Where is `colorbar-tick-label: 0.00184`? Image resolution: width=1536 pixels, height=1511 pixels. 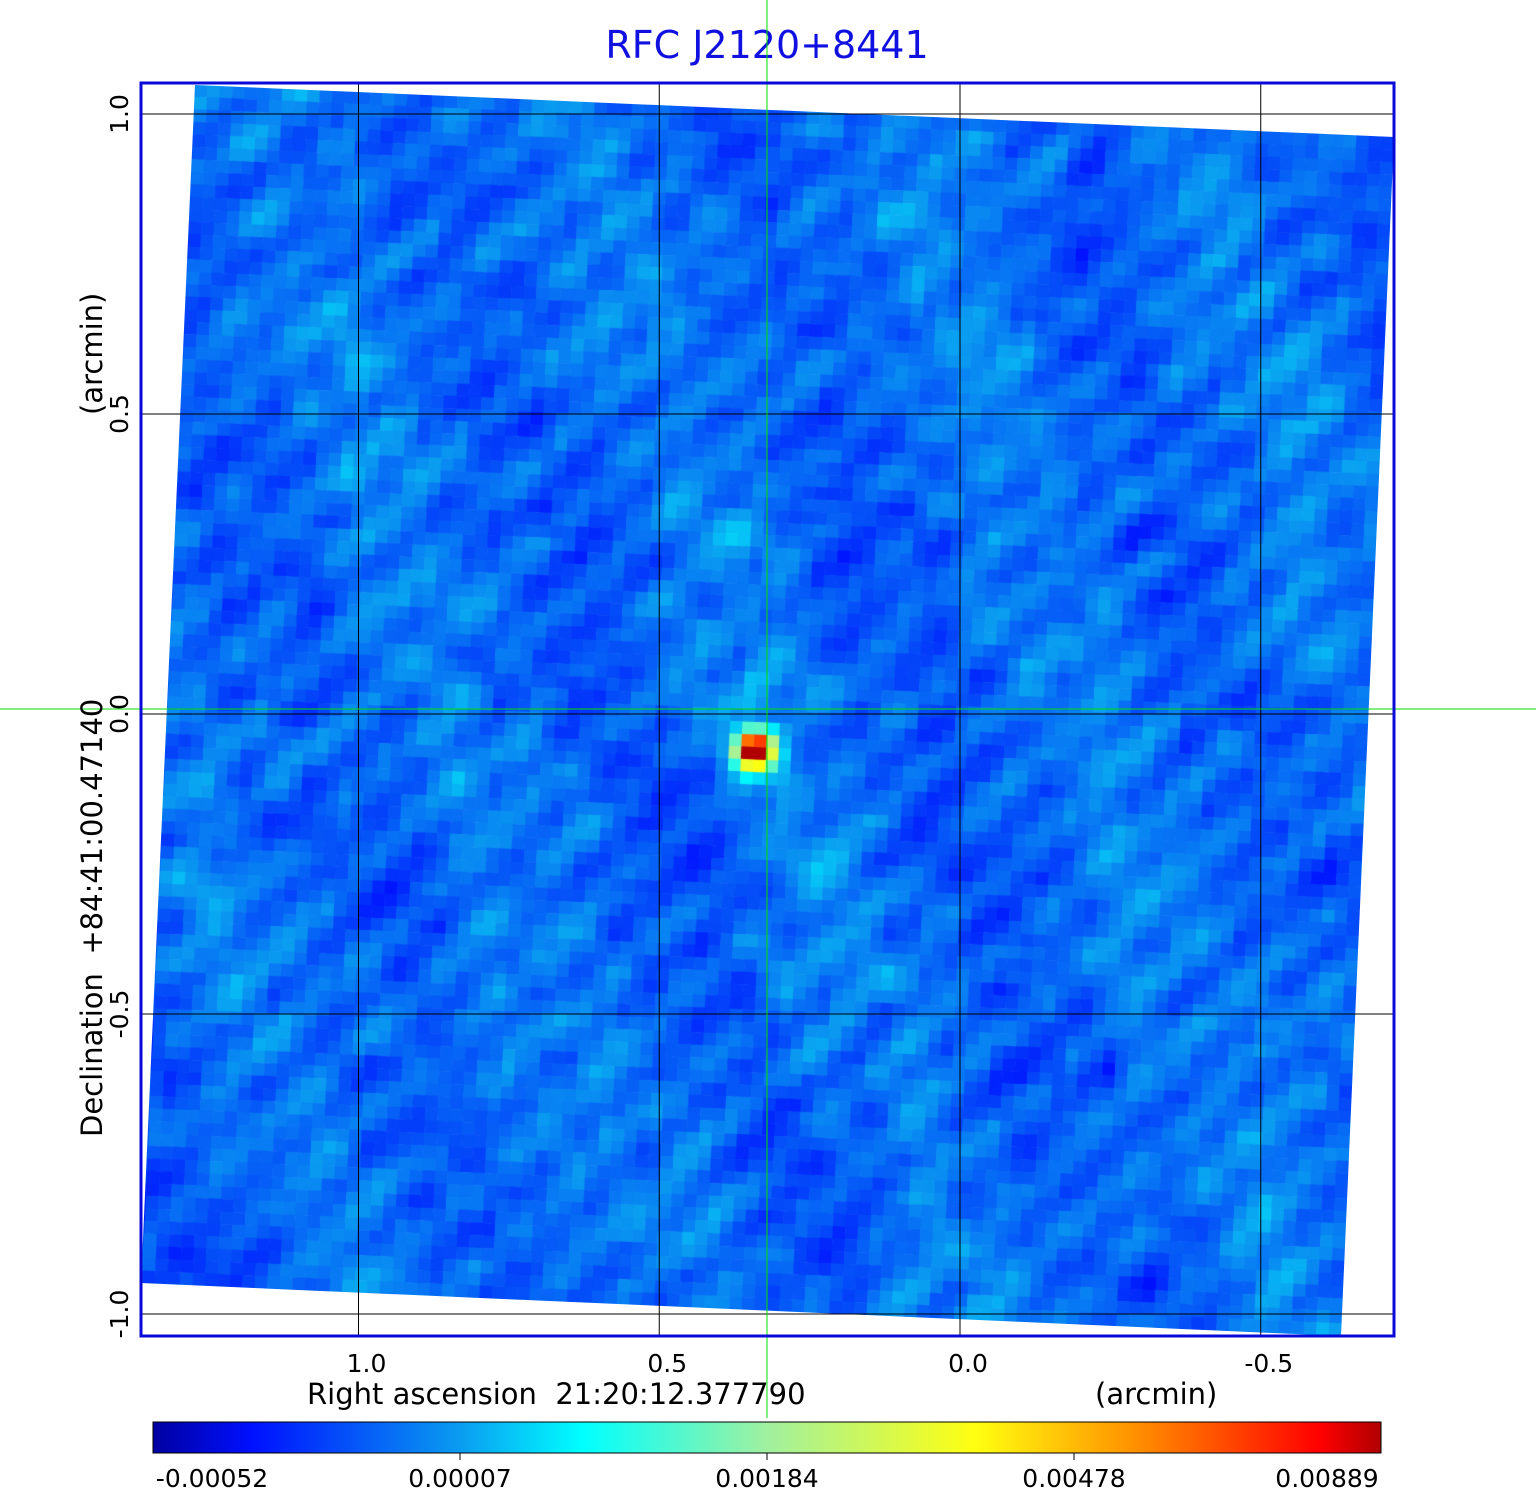
colorbar-tick-label: 0.00184 is located at coordinates (766, 1478).